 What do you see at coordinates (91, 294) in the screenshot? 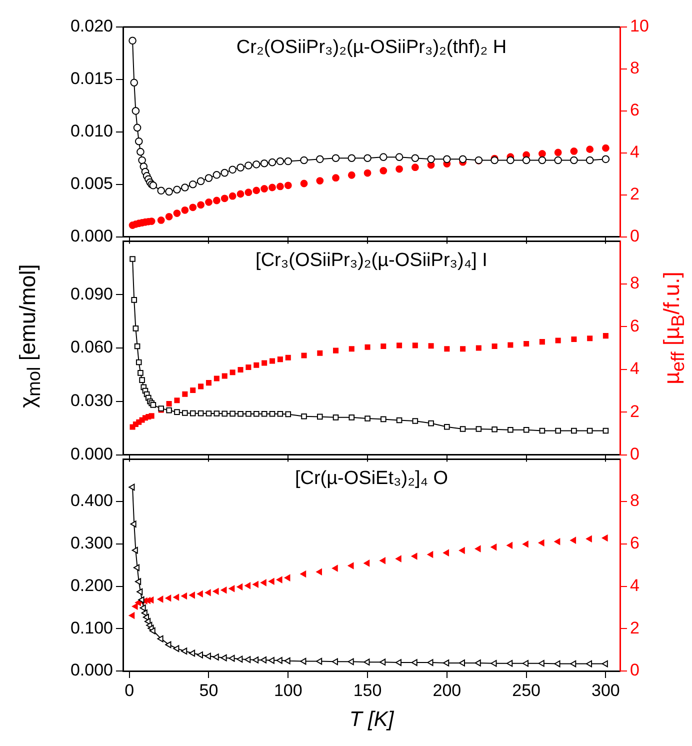
I see `y-tick-label: 0.090` at bounding box center [91, 294].